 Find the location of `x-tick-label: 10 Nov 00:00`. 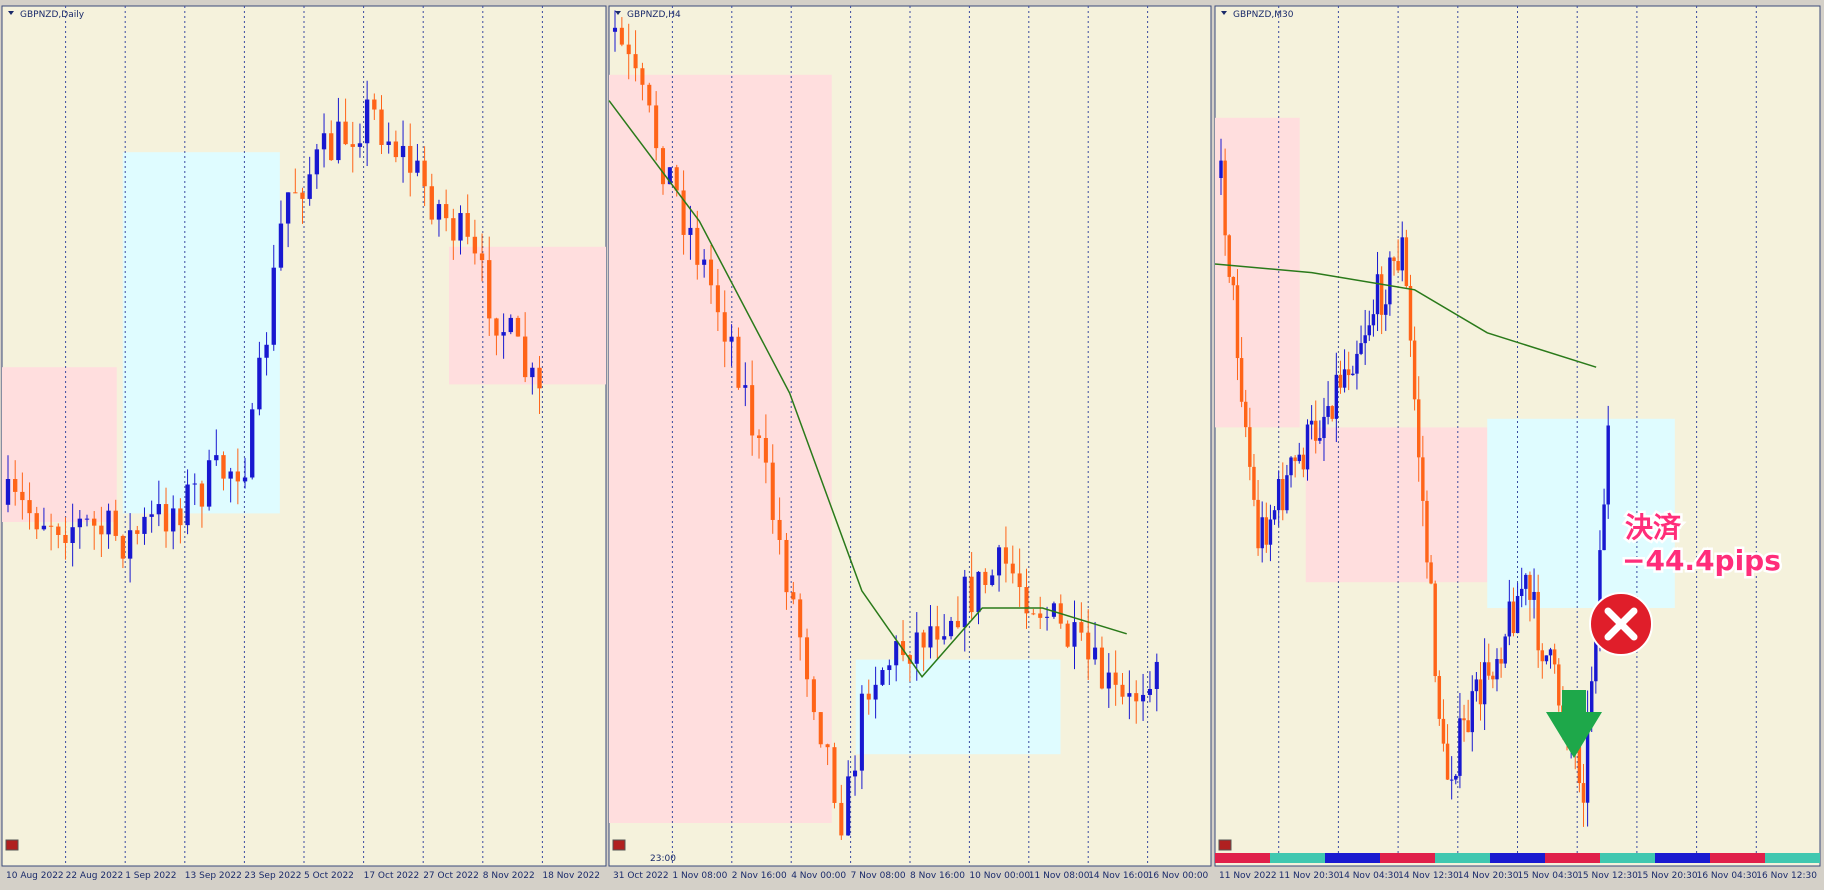

x-tick-label: 10 Nov 00:00 is located at coordinates (999, 876).